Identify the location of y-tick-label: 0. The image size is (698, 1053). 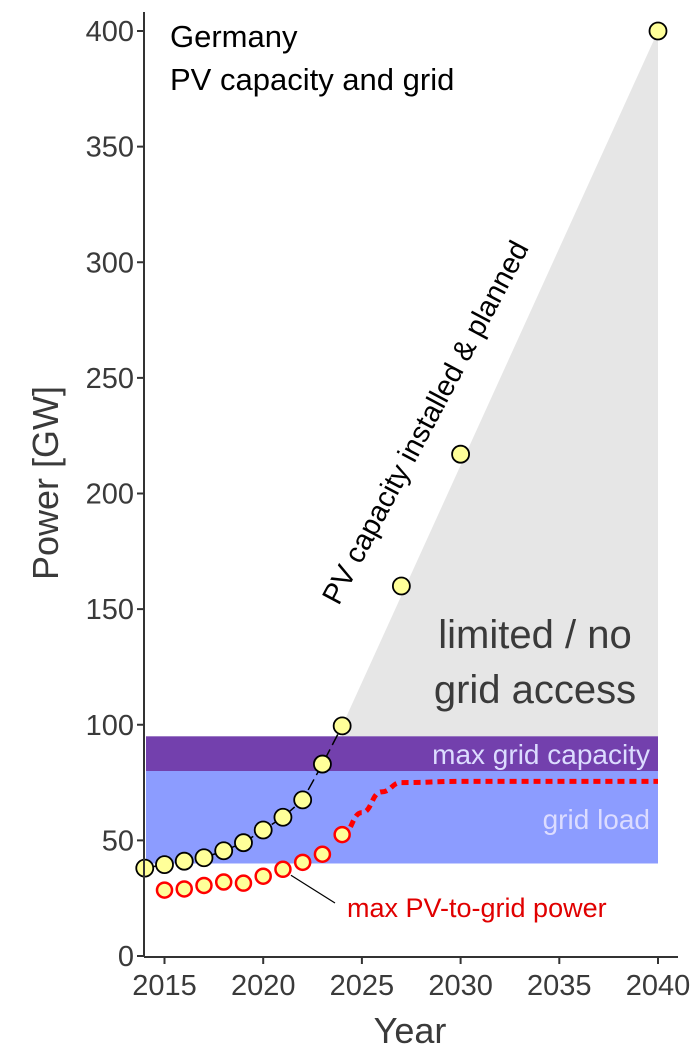
(126, 957).